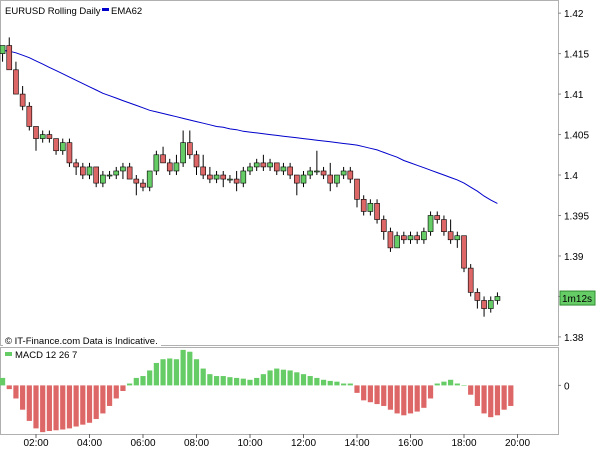 The image size is (600, 450). What do you see at coordinates (576, 55) in the screenshot?
I see `price-y-tick-label: 1.415` at bounding box center [576, 55].